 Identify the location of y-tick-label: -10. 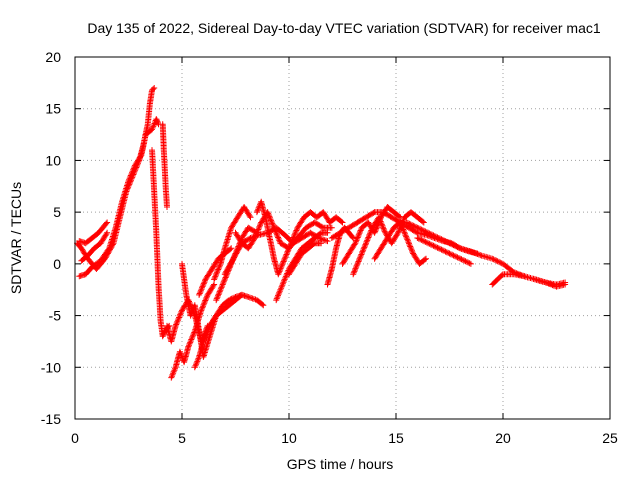
(51, 367).